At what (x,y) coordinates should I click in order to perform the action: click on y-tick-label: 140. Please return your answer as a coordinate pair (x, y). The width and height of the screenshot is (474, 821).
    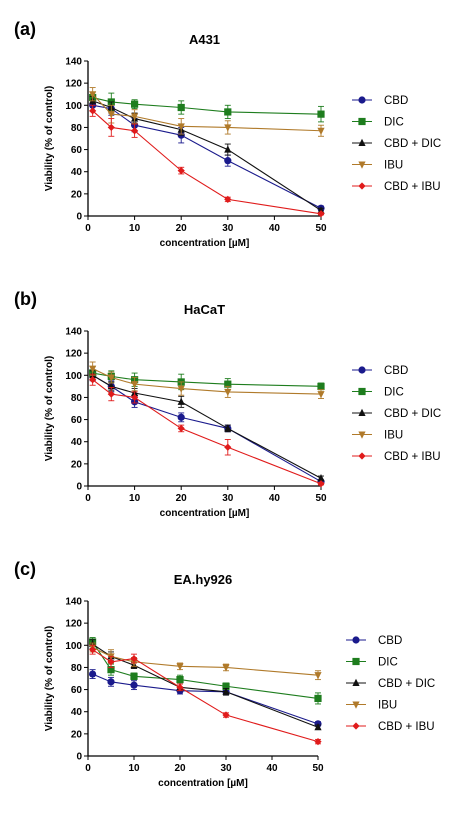
    Looking at the image, I should click on (73, 602).